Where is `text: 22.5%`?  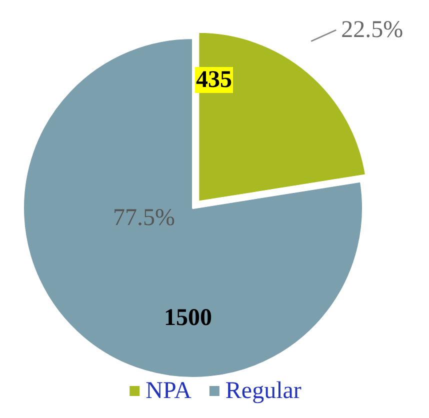
text: 22.5% is located at coordinates (372, 30).